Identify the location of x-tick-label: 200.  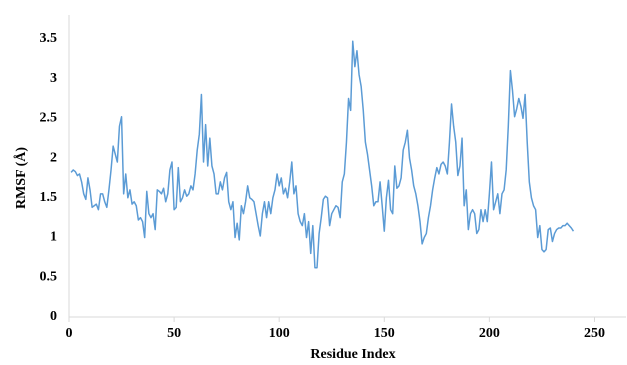
(489, 333).